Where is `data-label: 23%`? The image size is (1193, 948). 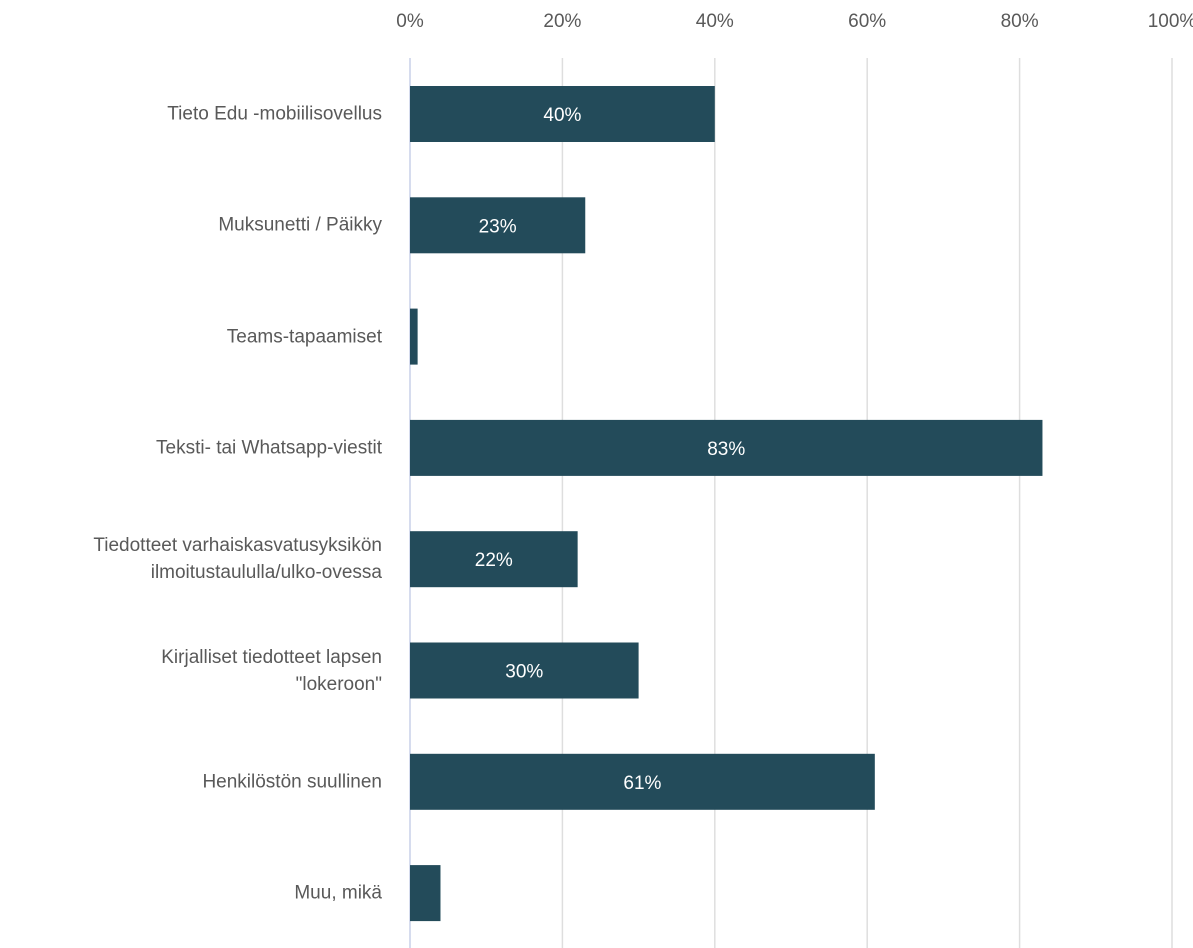
data-label: 23% is located at coordinates (498, 226).